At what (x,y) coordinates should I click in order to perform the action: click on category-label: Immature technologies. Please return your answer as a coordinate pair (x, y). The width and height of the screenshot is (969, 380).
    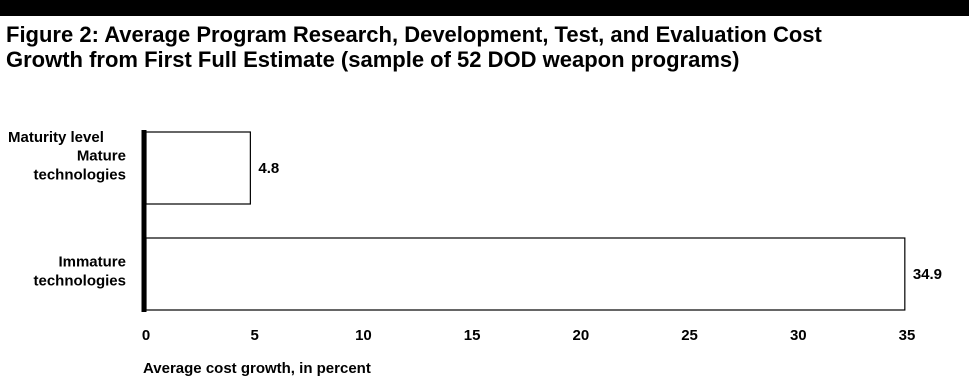
    Looking at the image, I should click on (79, 272).